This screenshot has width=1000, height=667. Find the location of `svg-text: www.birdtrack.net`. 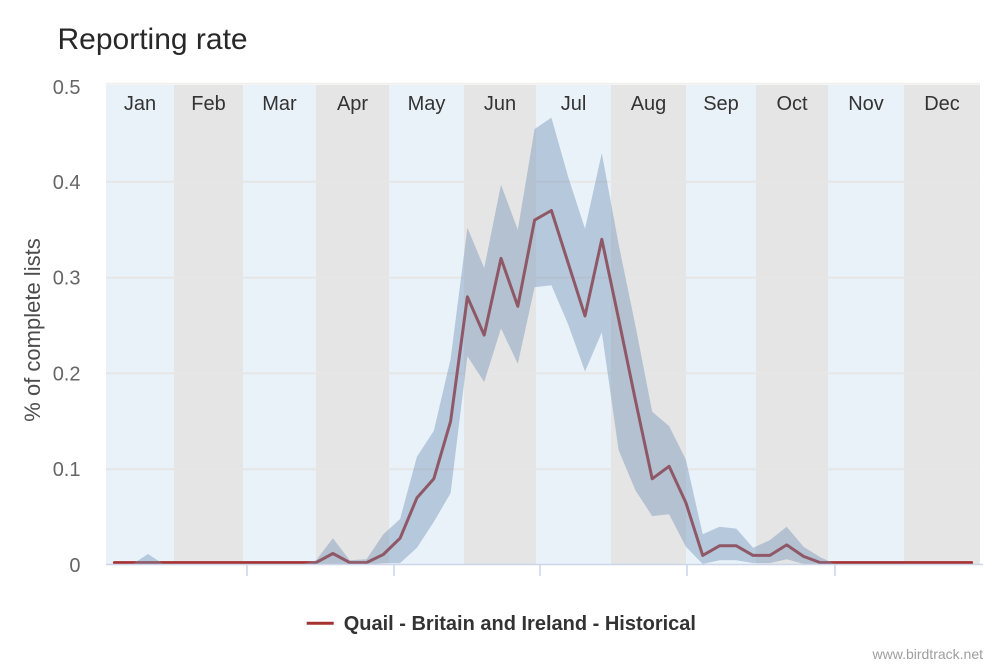

svg-text: www.birdtrack.net is located at coordinates (928, 654).